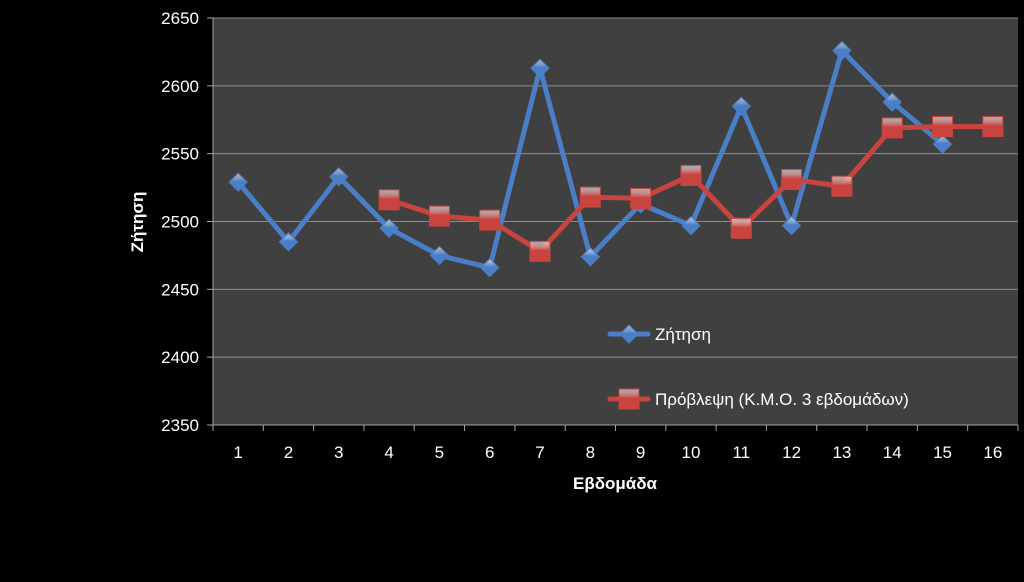 Image resolution: width=1024 pixels, height=582 pixels. What do you see at coordinates (782, 399) in the screenshot?
I see `legend-label-2: Πρόβλεψη (Κ.Μ.Ο. 3 εβδομάδων)` at bounding box center [782, 399].